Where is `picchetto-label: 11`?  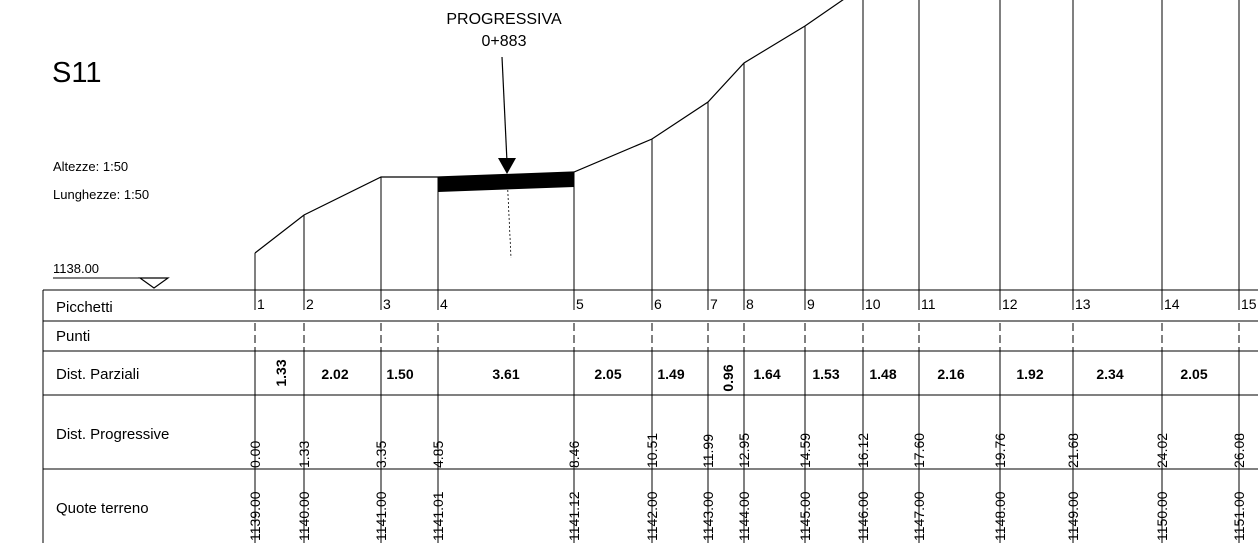 picchetto-label: 11 is located at coordinates (928, 304).